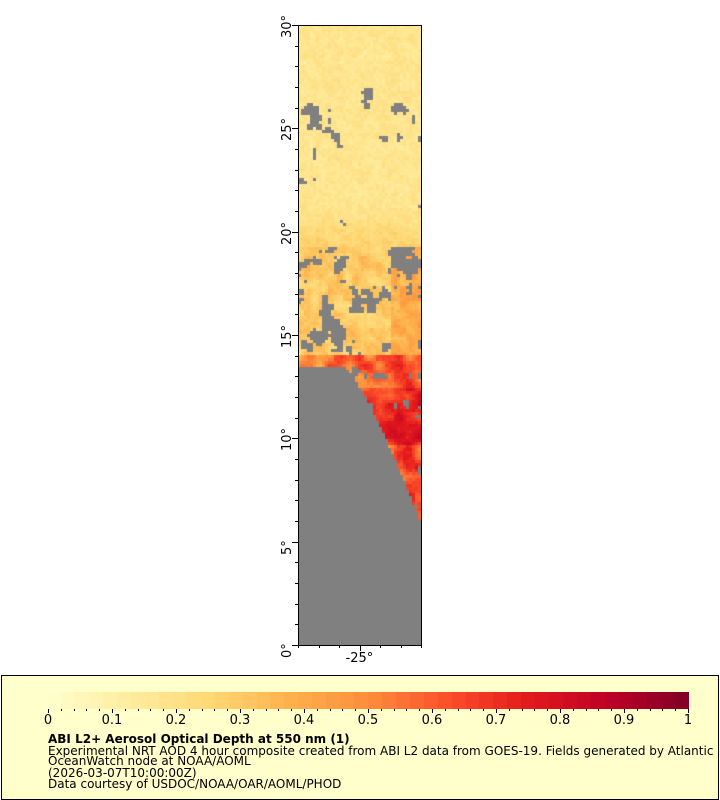 The width and height of the screenshot is (720, 800). Describe the element at coordinates (48, 720) in the screenshot. I see `colorbar-label: 0` at that location.